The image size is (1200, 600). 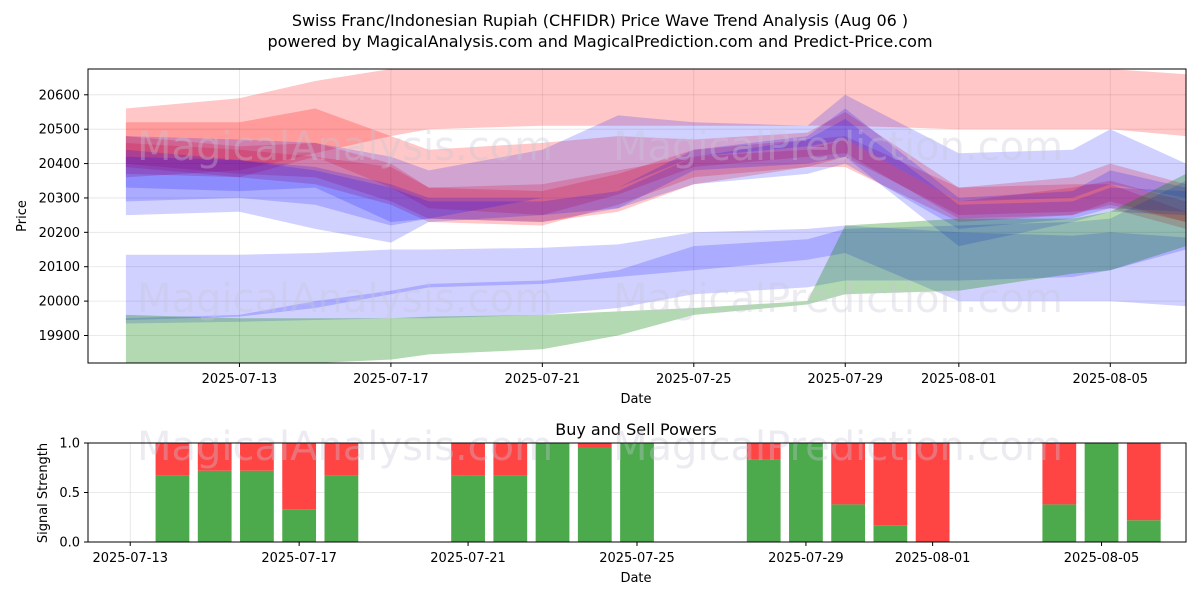 What do you see at coordinates (694, 379) in the screenshot?
I see `price-x-tick-label: 2025-07-25` at bounding box center [694, 379].